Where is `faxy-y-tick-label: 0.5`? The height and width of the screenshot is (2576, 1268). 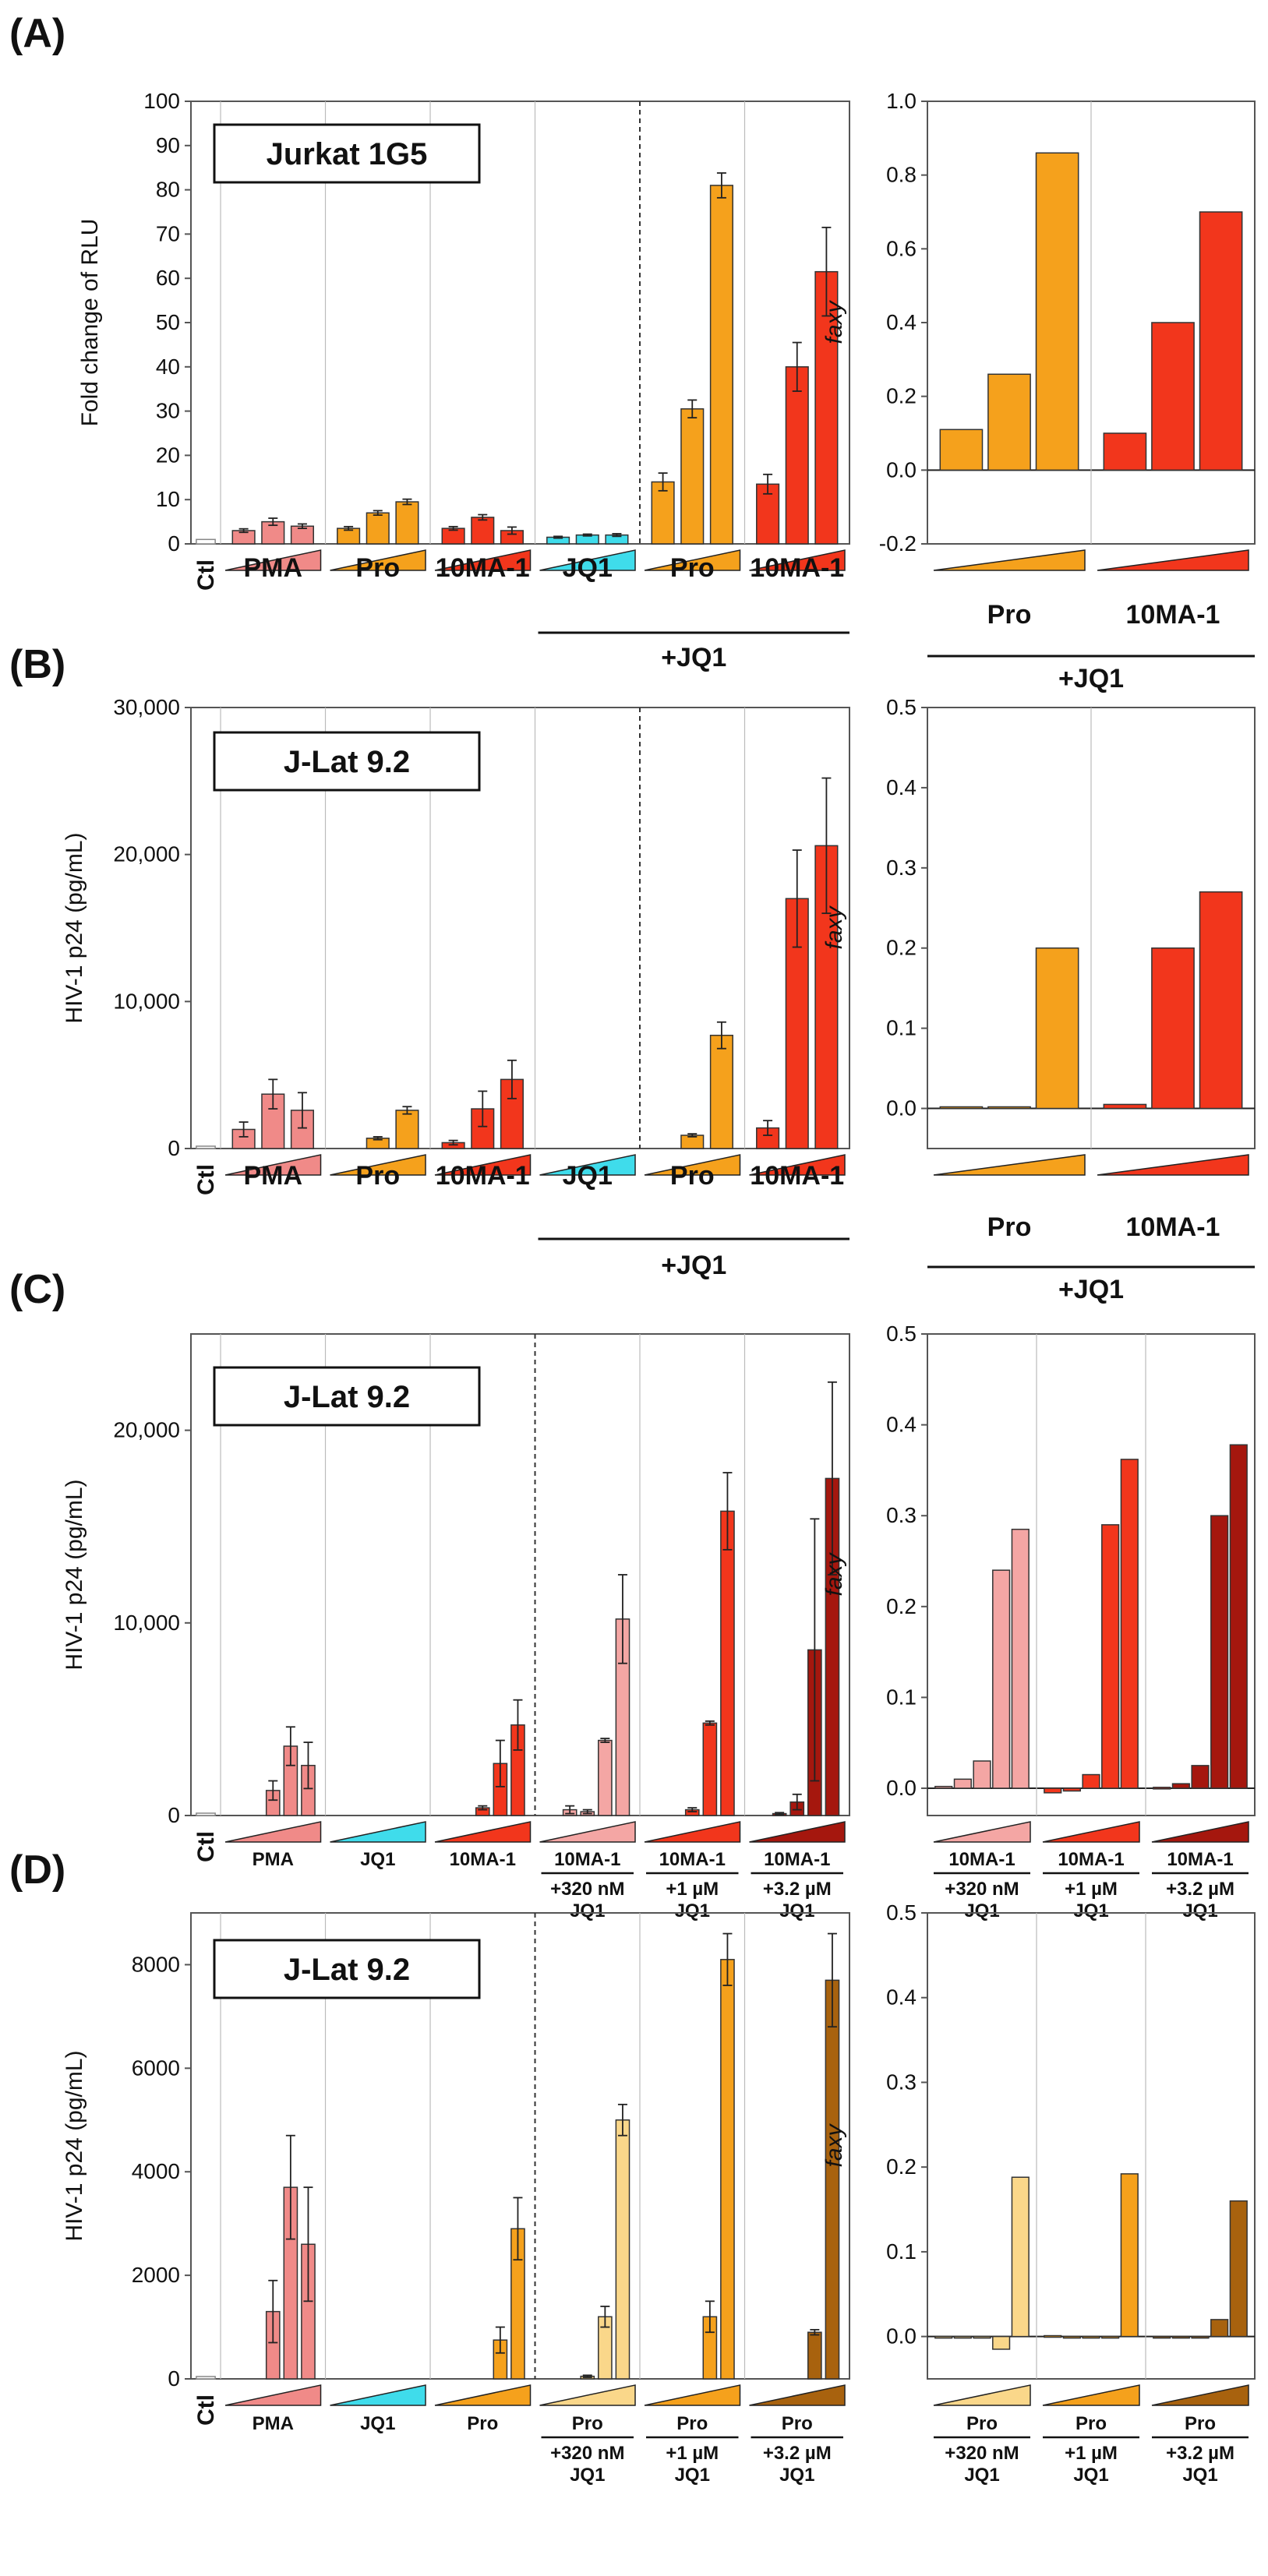
faxy-y-tick-label: 0.5 is located at coordinates (901, 1334).